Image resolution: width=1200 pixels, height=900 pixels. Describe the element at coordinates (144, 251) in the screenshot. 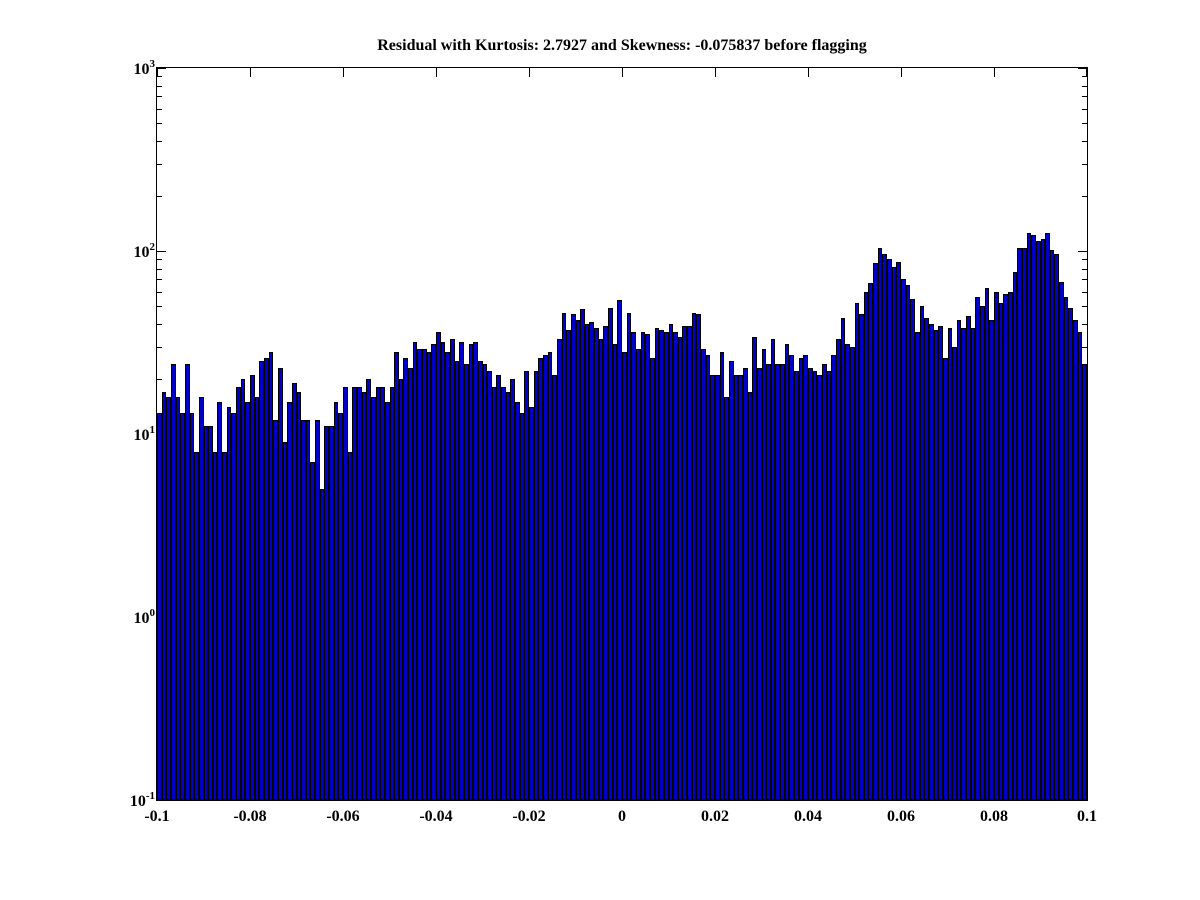

I see `y-tick-label: 10²` at that location.